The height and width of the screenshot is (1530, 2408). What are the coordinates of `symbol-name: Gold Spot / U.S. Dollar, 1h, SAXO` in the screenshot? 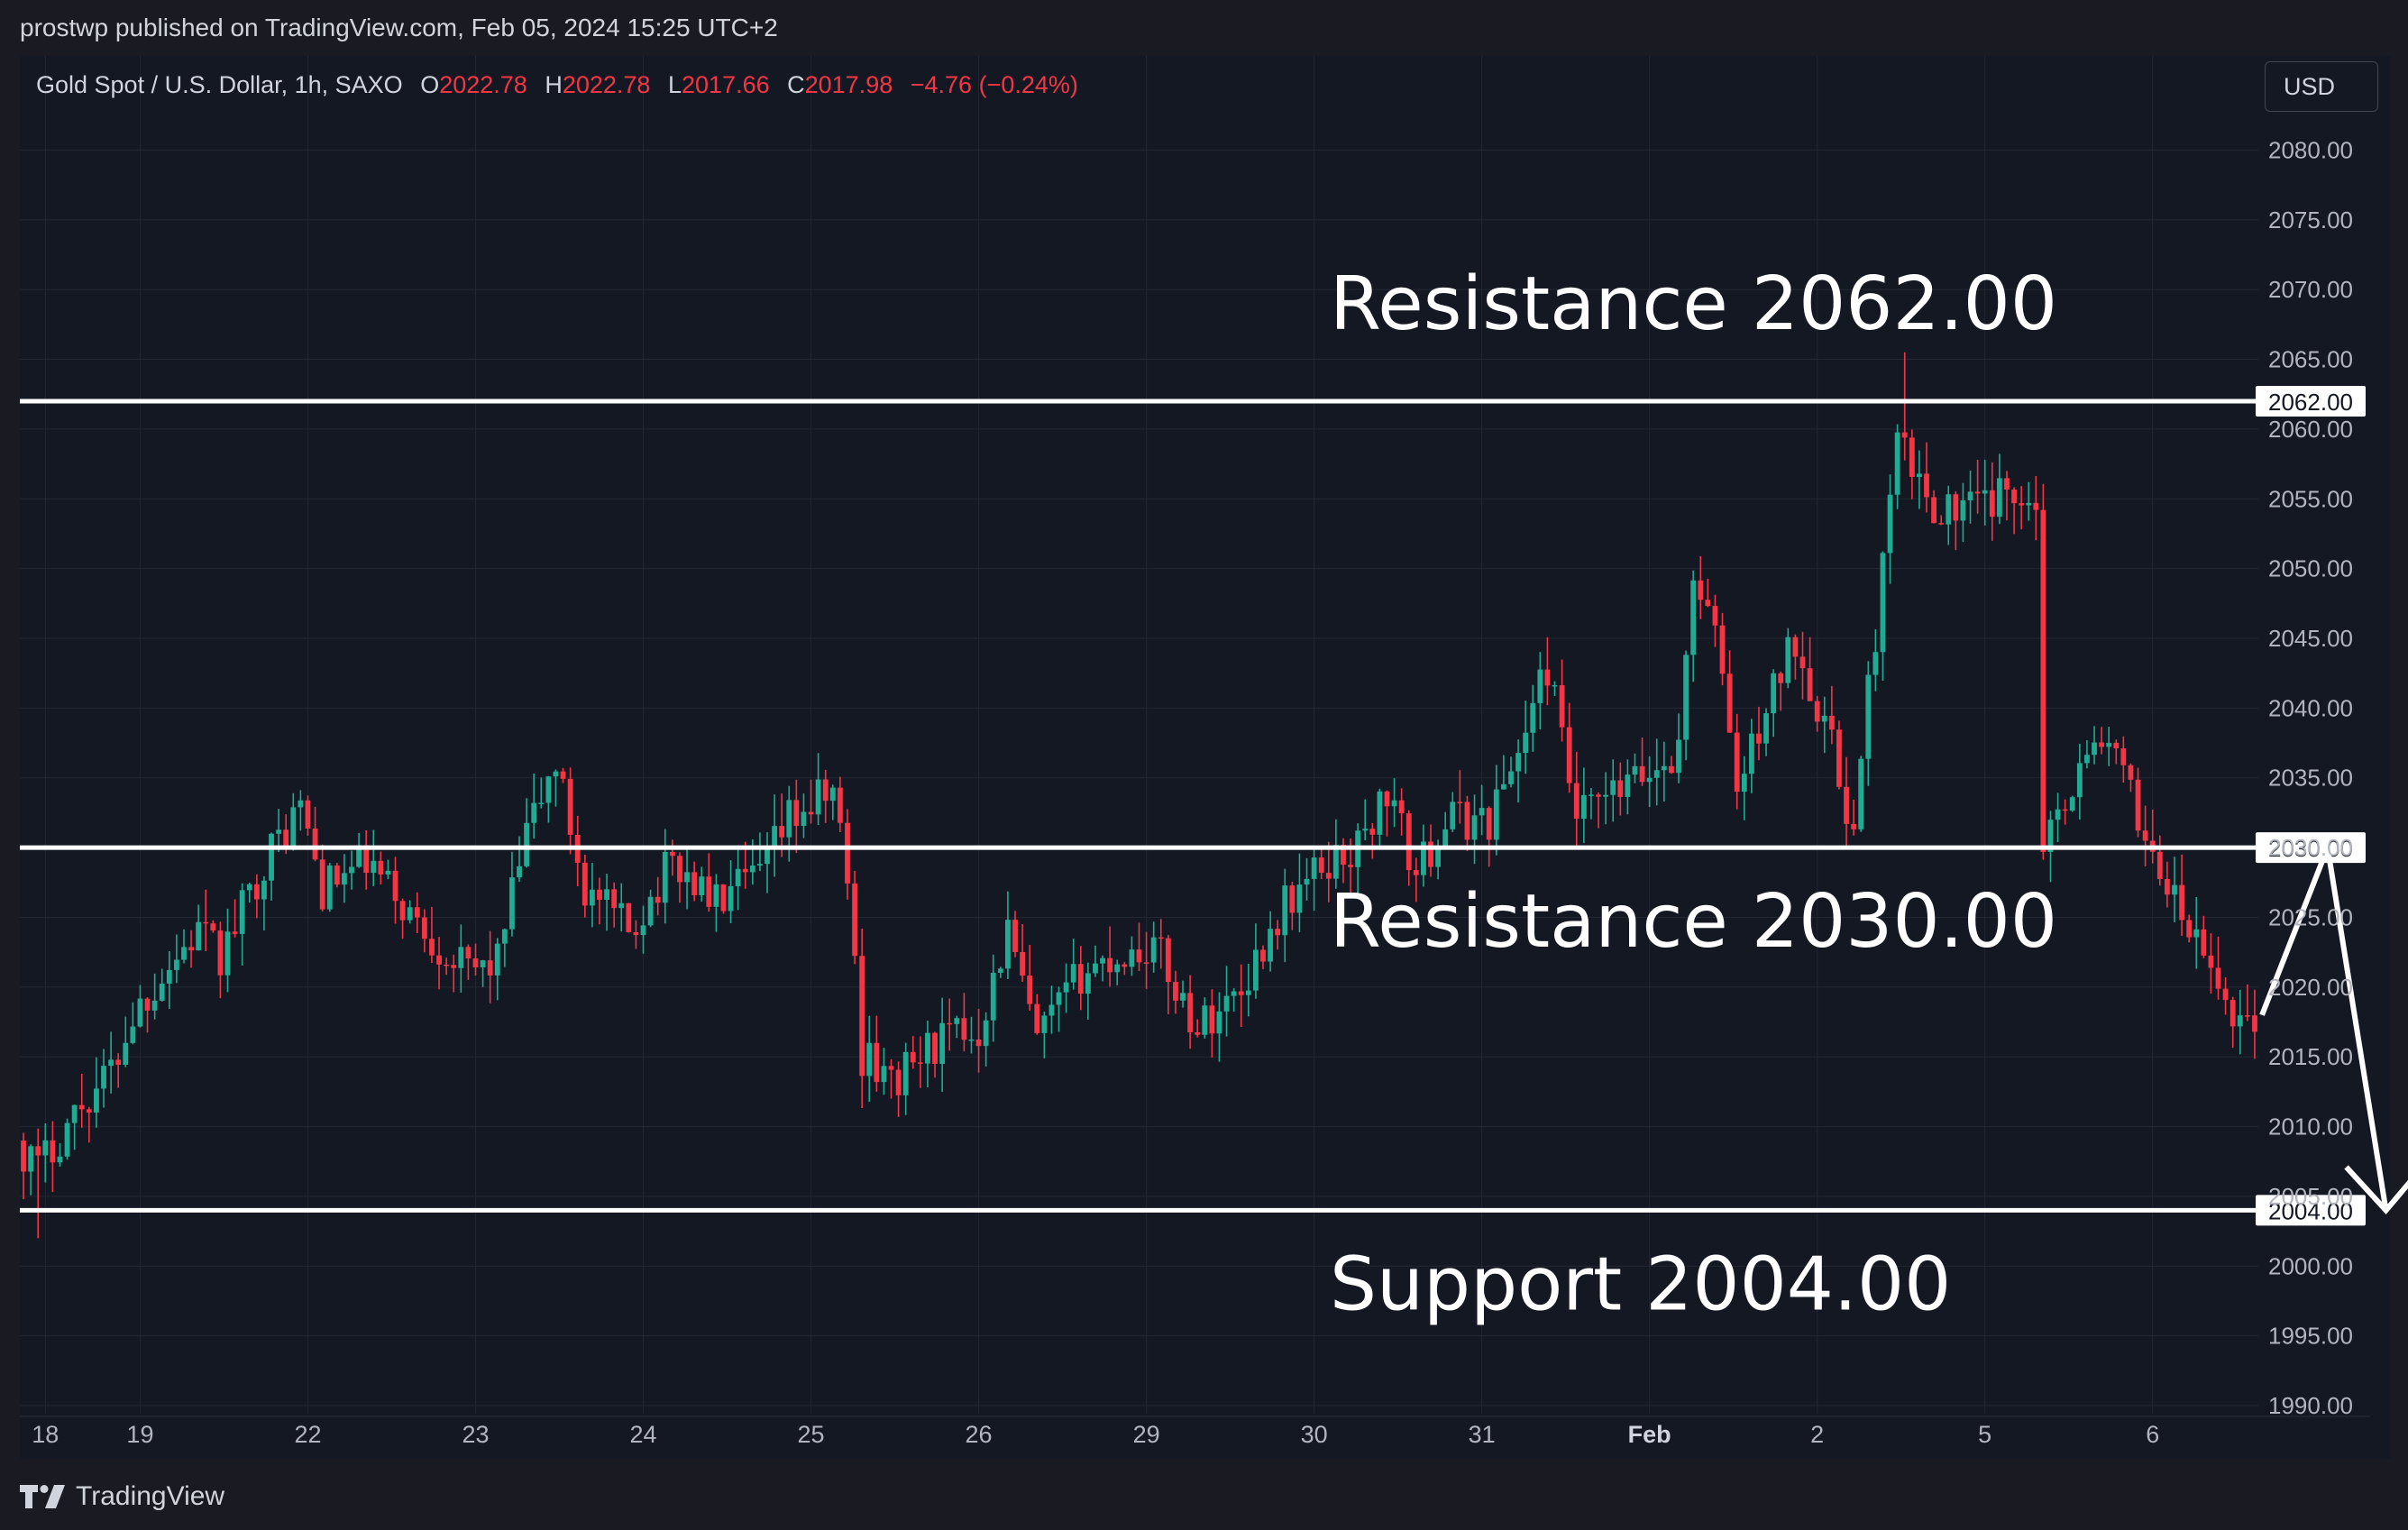 It's located at (219, 85).